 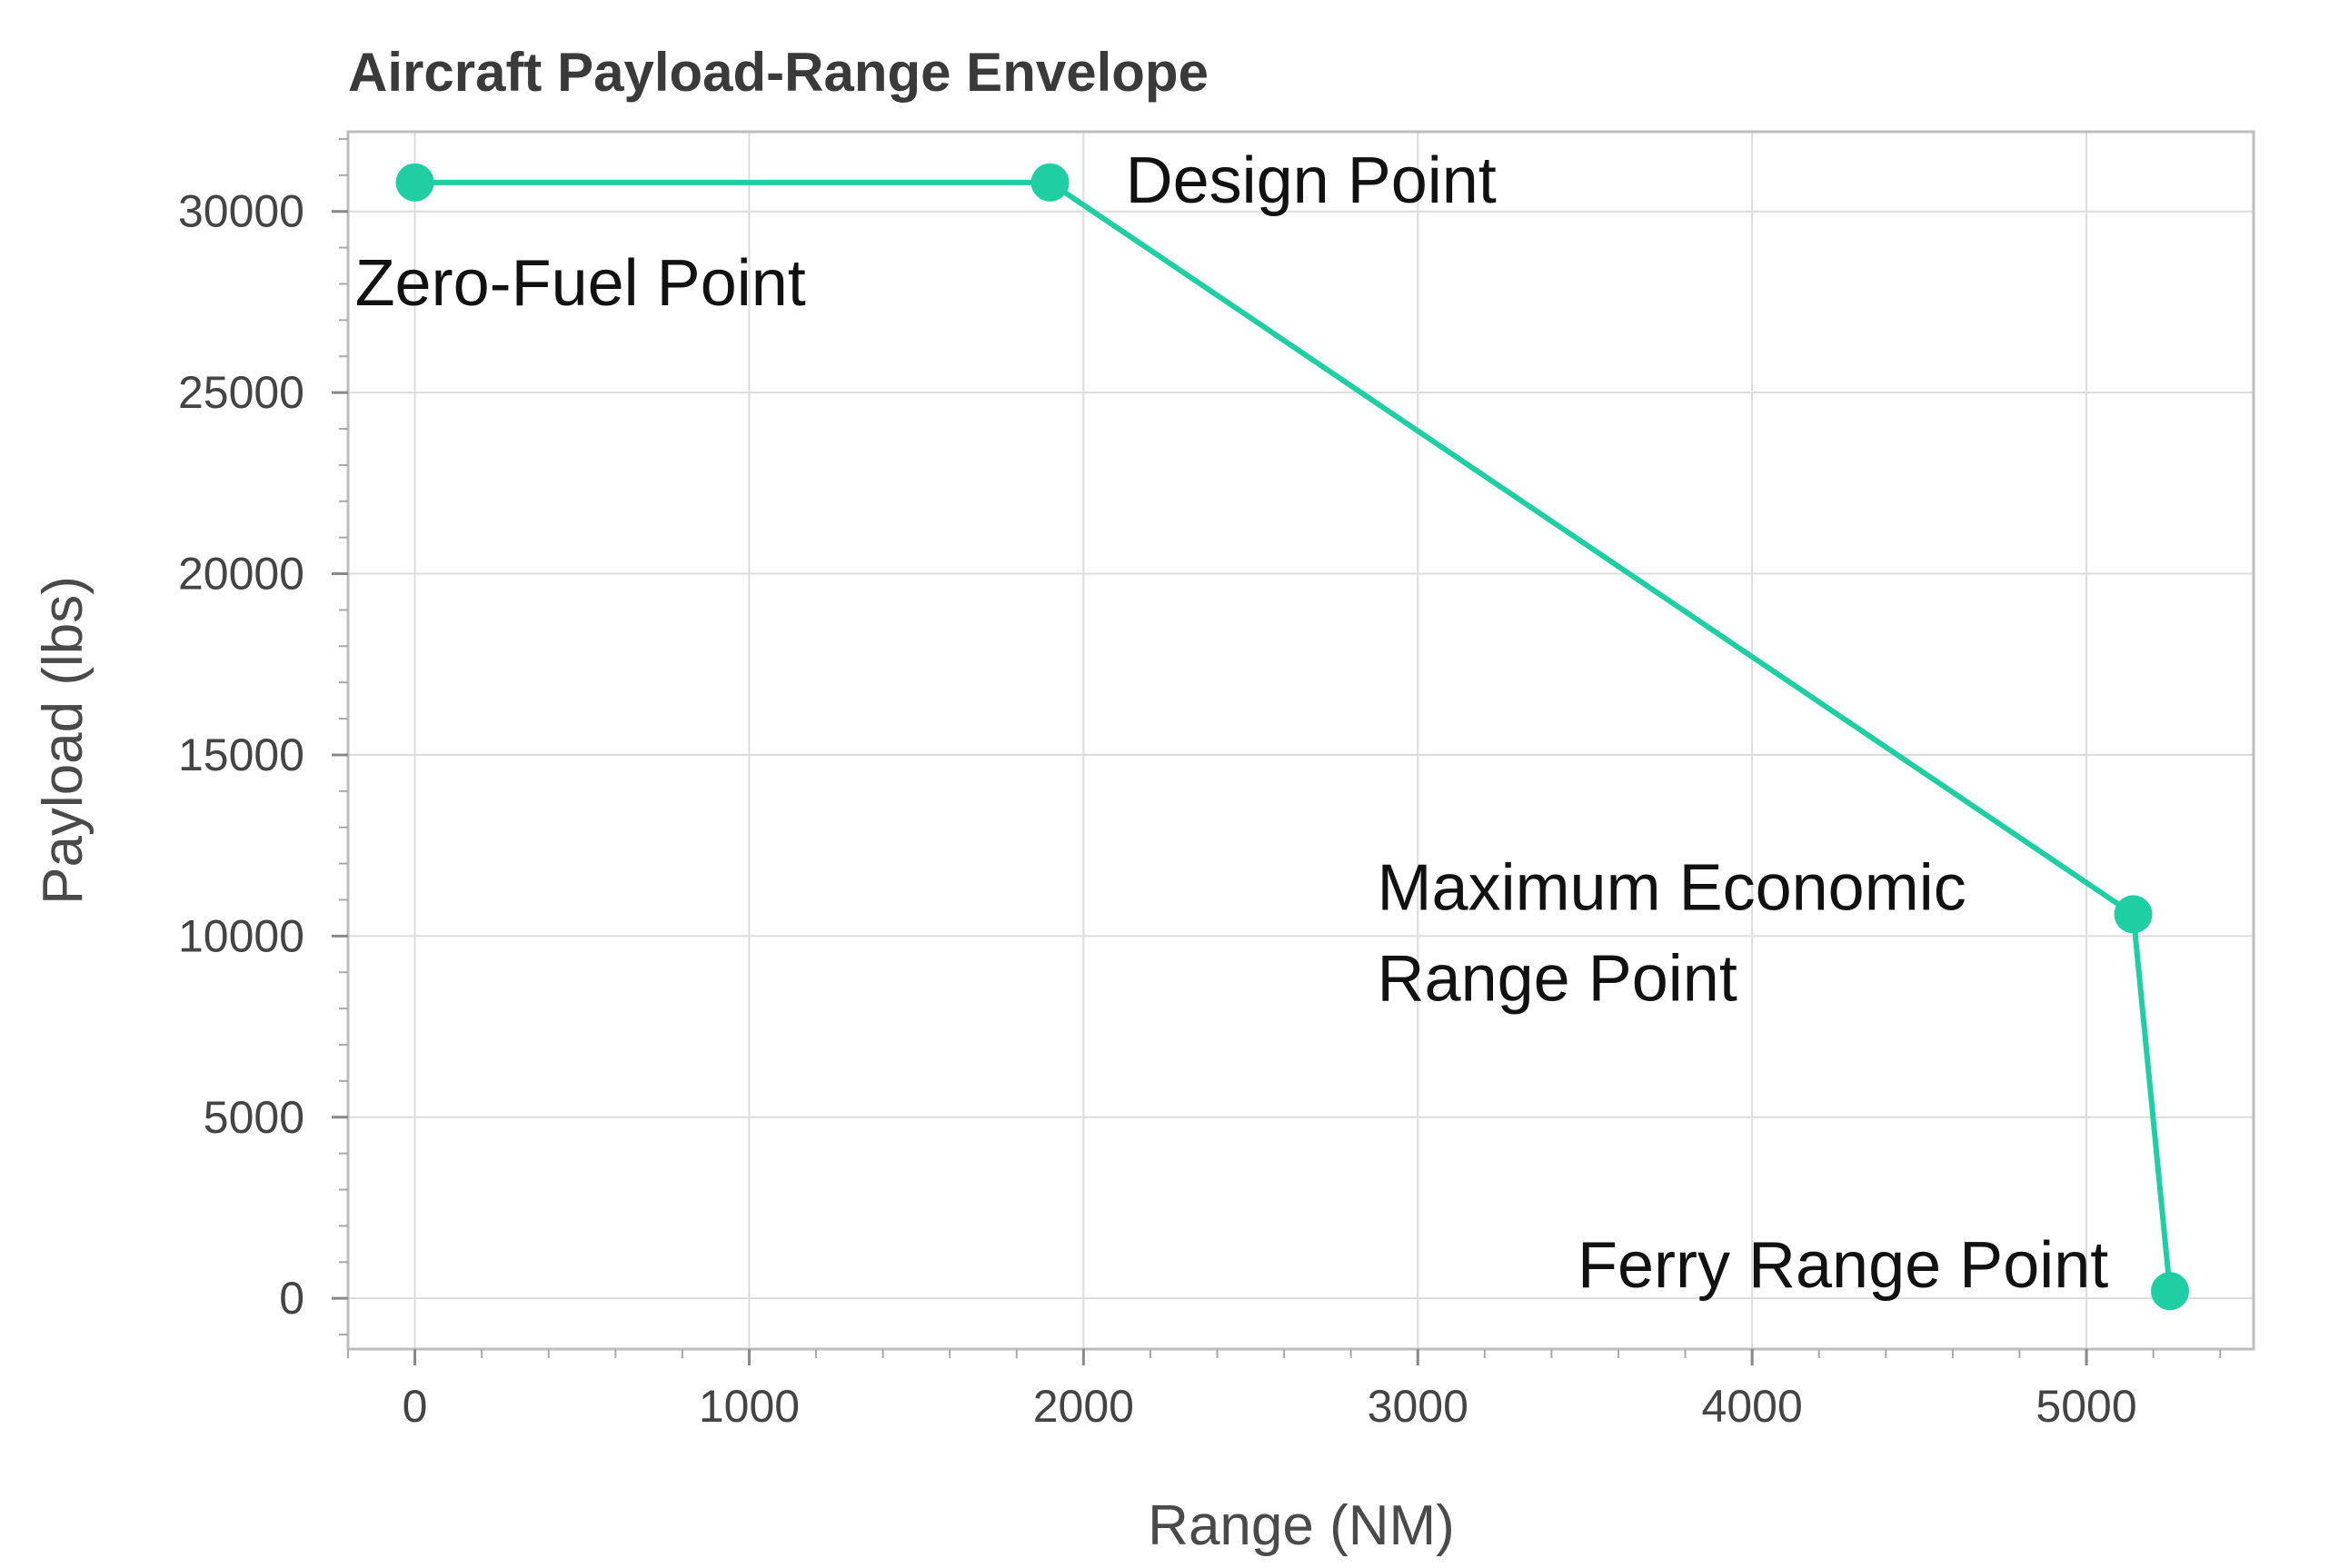 I want to click on x-tick-label: 1000, so click(x=749, y=1406).